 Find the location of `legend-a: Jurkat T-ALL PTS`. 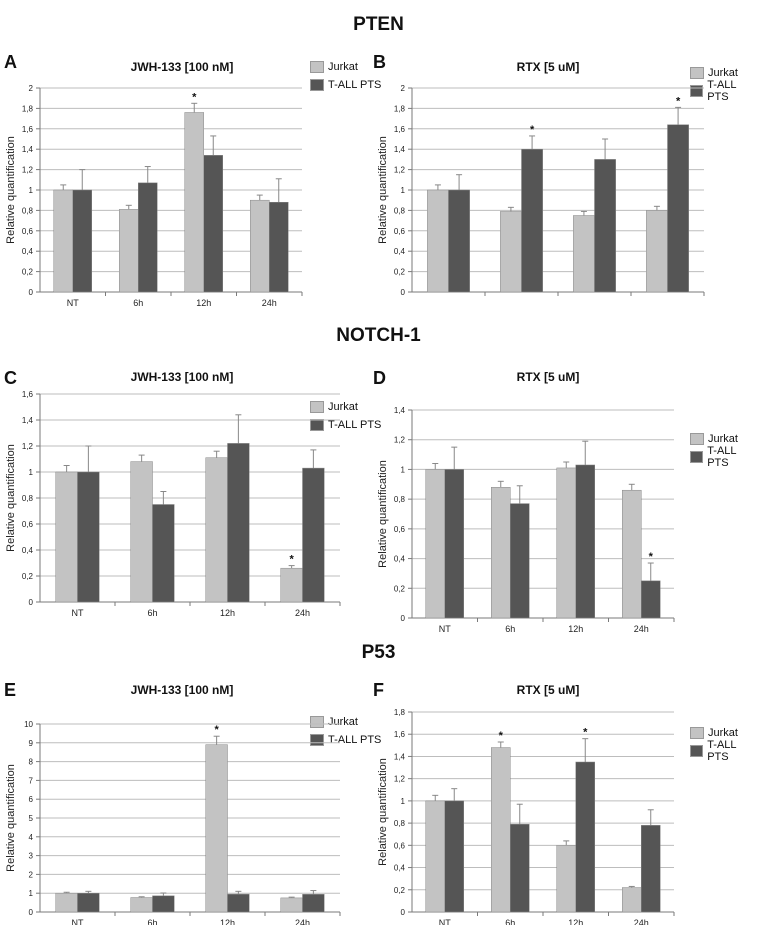

legend-a: Jurkat T-ALL PTS is located at coordinates (345, 76).